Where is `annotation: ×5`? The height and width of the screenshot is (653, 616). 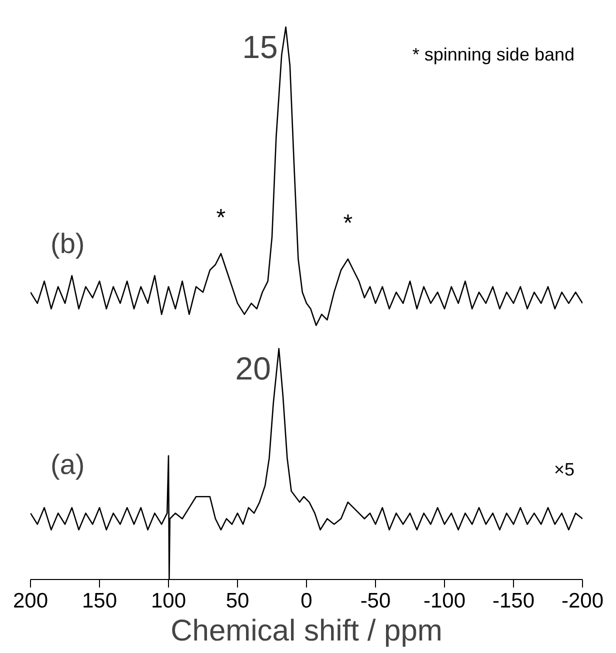
annotation: ×5 is located at coordinates (564, 470).